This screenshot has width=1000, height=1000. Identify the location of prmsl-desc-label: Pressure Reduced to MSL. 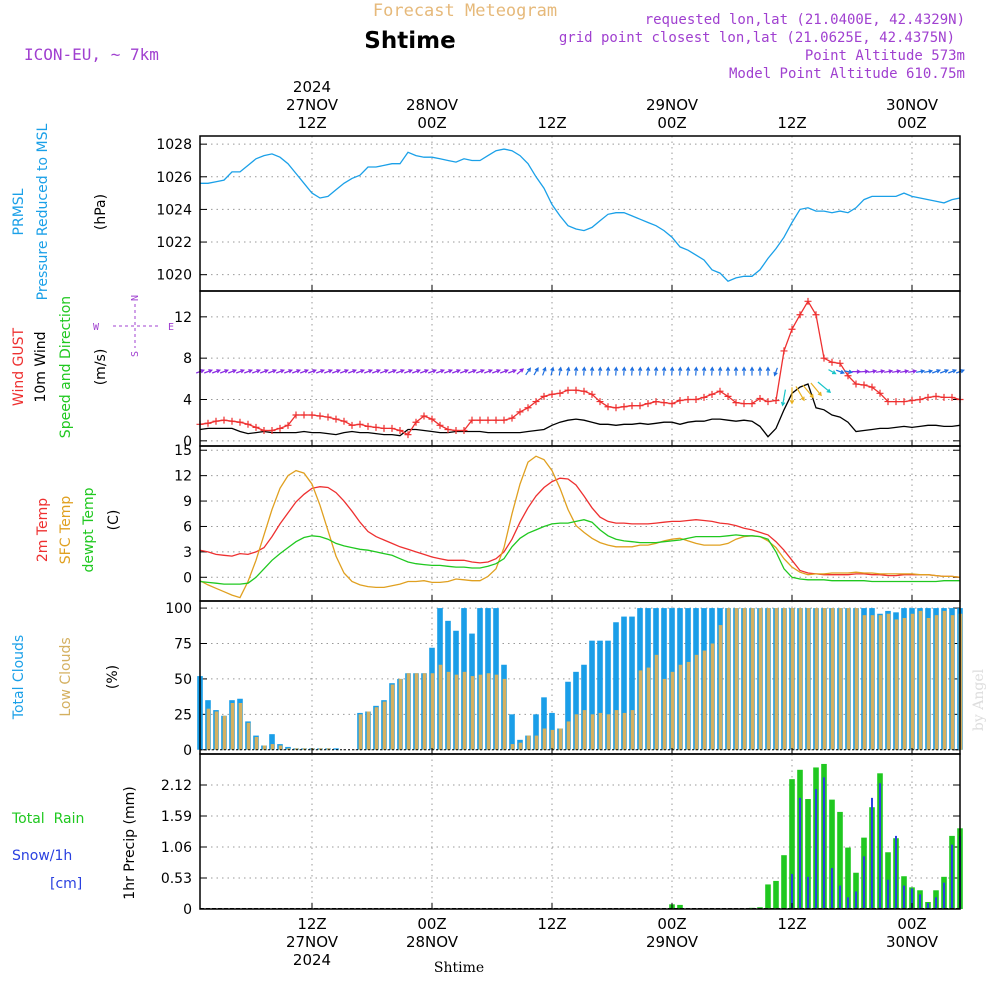
(43, 211).